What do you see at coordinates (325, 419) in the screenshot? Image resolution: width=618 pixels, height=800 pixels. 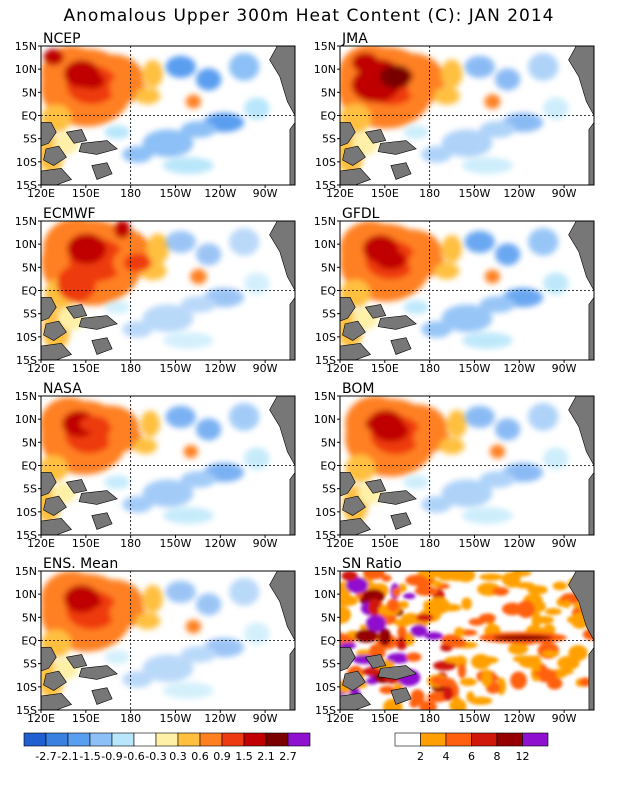 I see `lat-label: 10N` at bounding box center [325, 419].